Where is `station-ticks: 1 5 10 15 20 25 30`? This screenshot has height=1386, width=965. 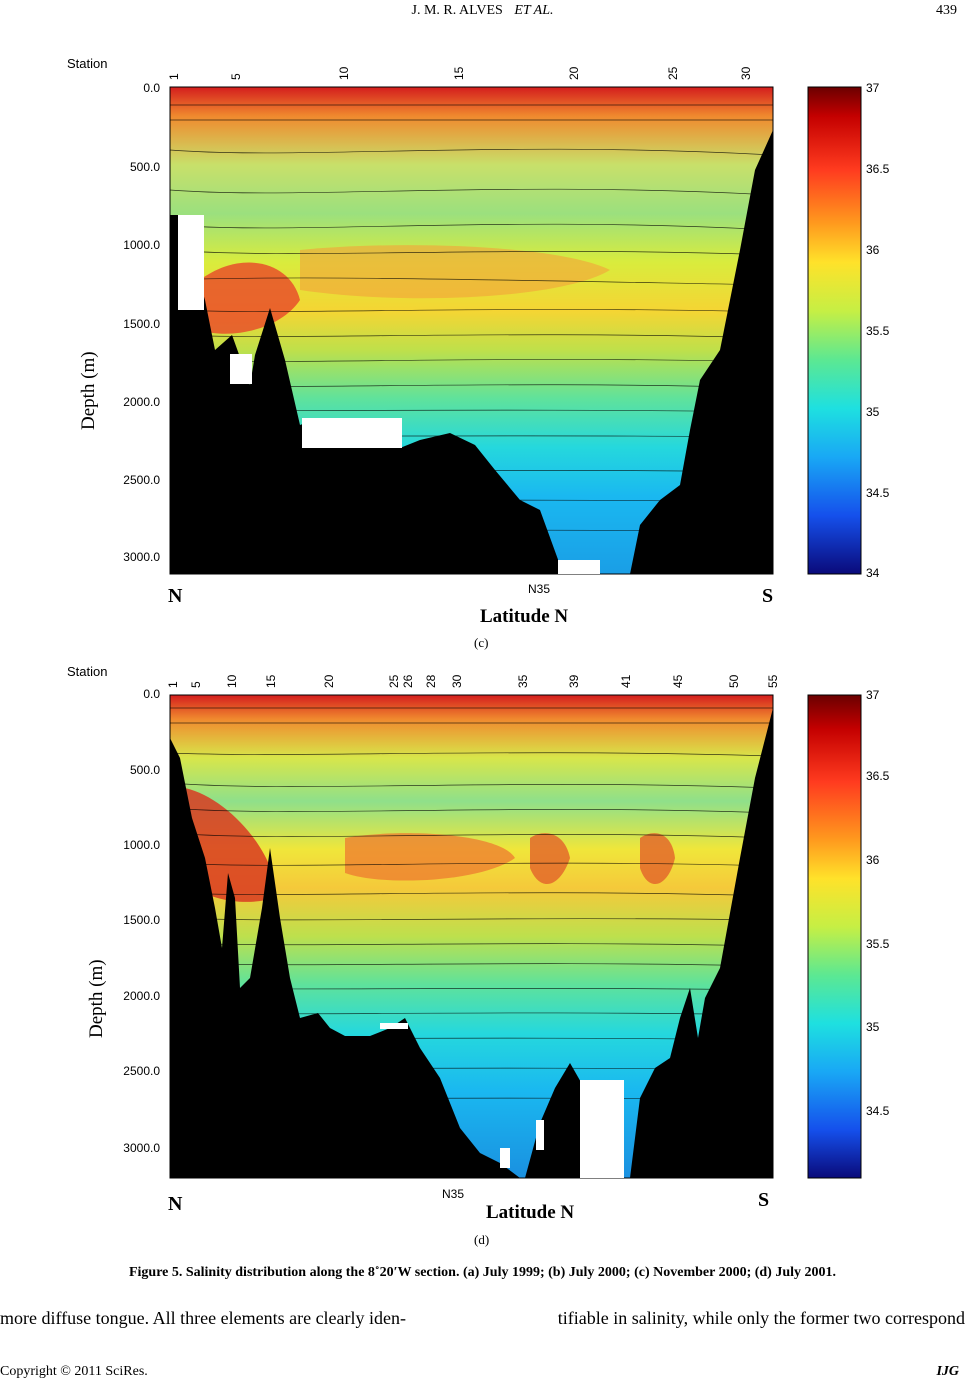
station-ticks: 1 5 10 15 20 25 30 is located at coordinates (460, 73).